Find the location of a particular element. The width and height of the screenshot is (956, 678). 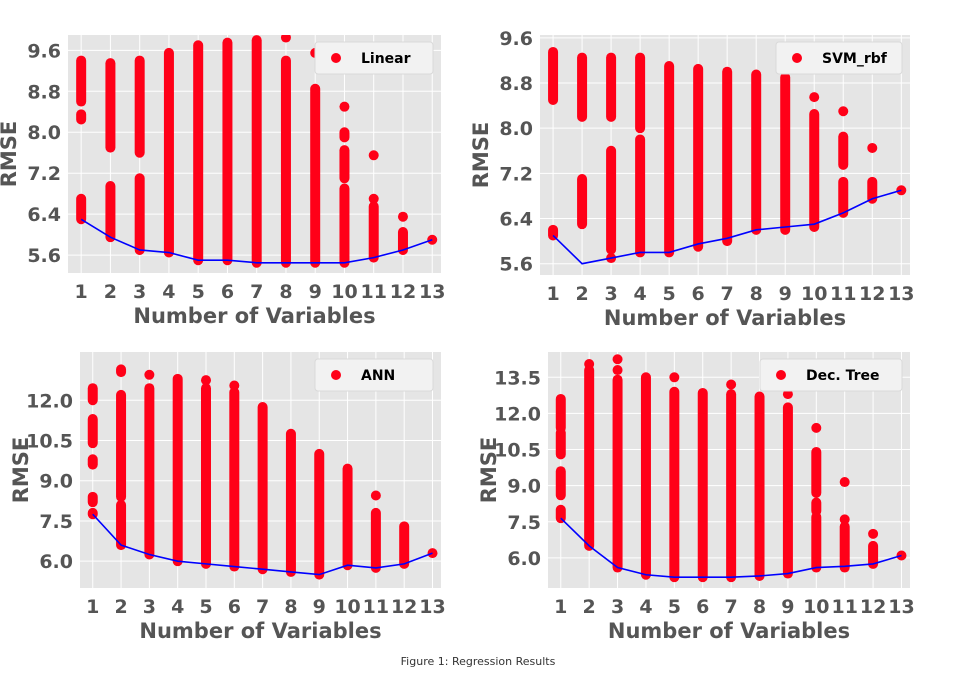

y-tick-label: 8.0 is located at coordinates (44, 133).